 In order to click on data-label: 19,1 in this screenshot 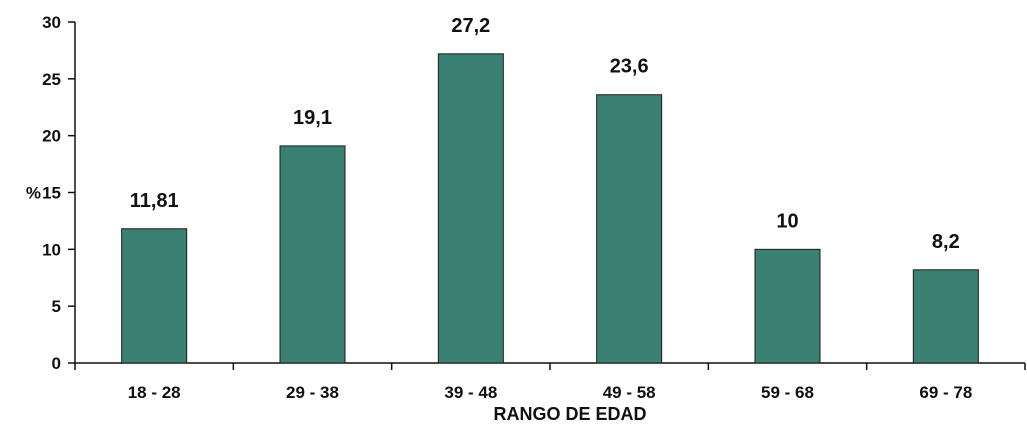, I will do `click(312, 118)`.